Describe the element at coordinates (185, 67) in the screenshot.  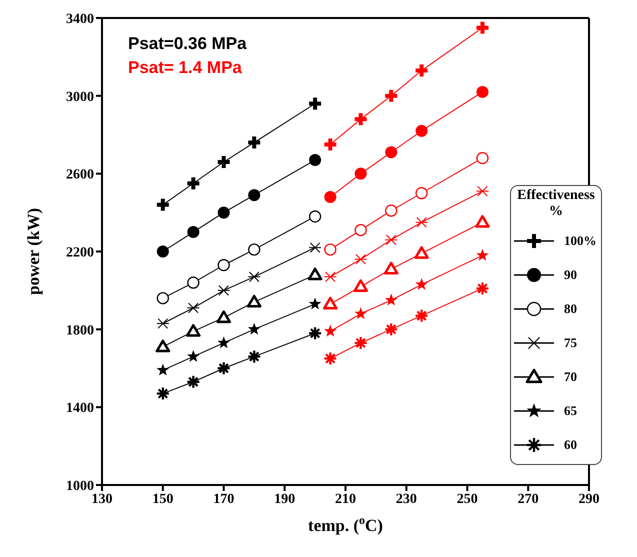
I see `annotation: Psat= 1.4 MPa` at that location.